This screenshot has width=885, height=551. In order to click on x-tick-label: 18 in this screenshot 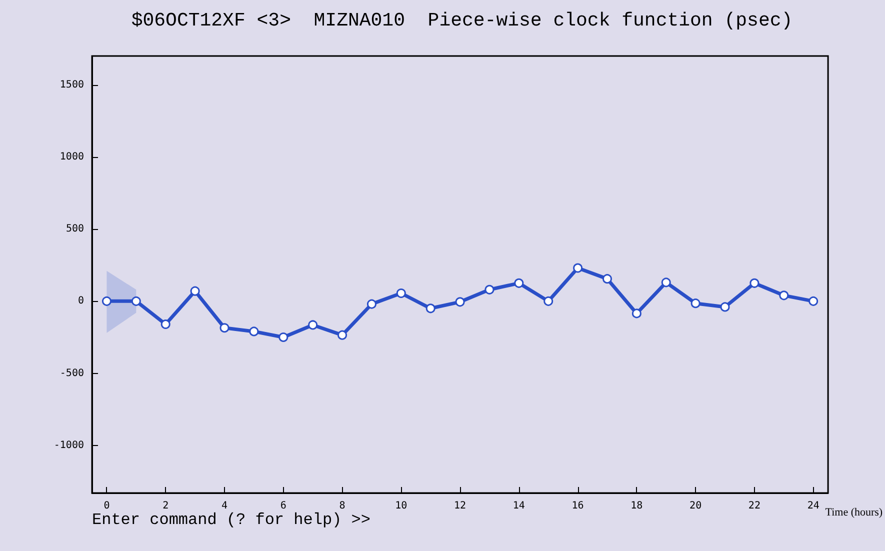, I will do `click(636, 506)`.